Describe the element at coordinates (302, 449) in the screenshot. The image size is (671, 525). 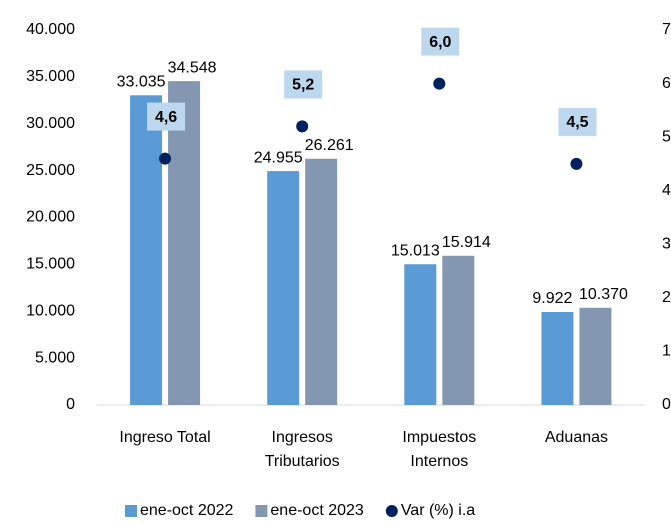
I see `x-tick-label: Ingresos Tributarios` at that location.